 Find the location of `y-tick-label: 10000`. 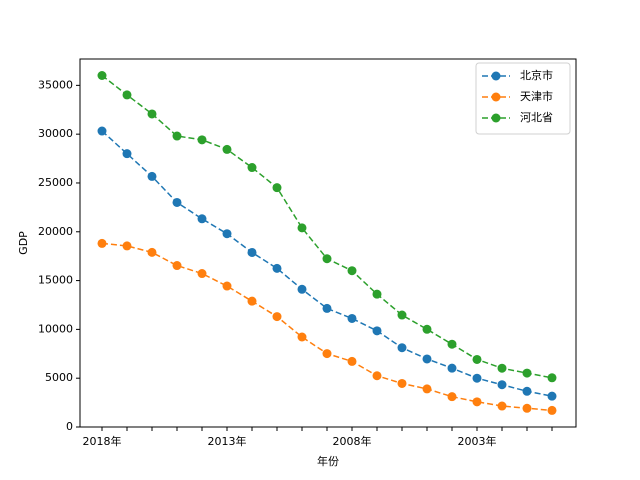

y-tick-label: 10000 is located at coordinates (55, 328).